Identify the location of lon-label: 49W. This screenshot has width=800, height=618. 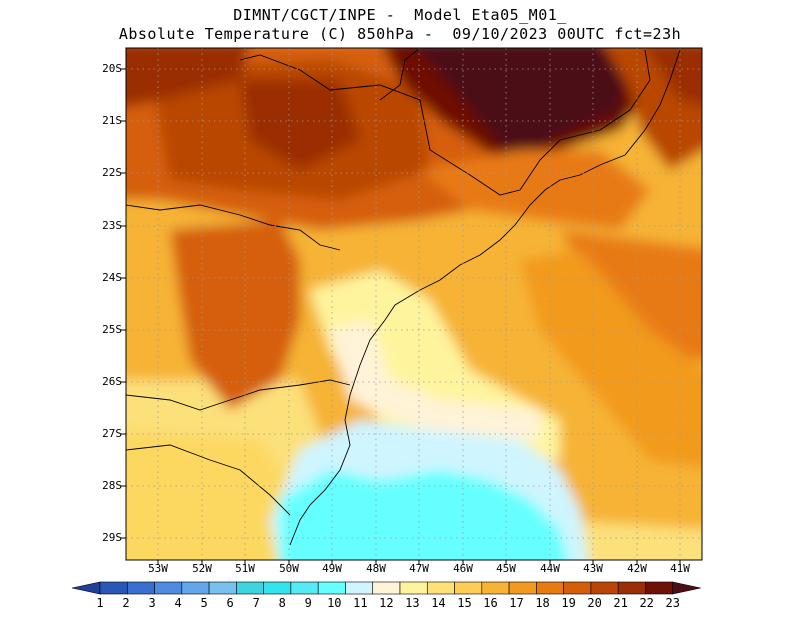
(332, 568).